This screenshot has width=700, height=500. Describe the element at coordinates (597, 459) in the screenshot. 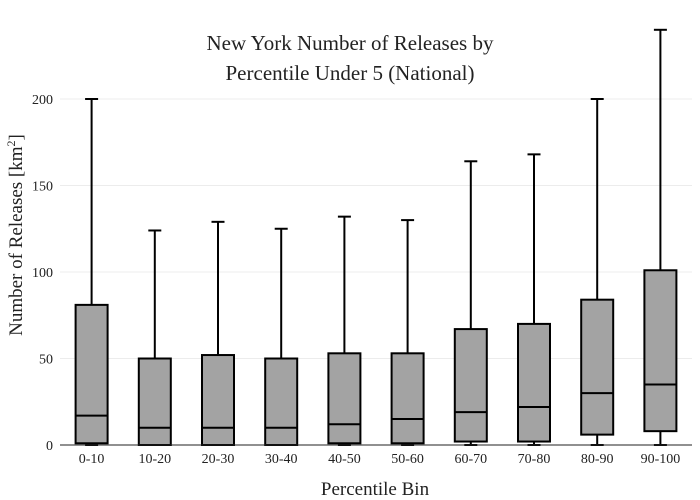

I see `x-tick-label-80-90: 80-90` at that location.